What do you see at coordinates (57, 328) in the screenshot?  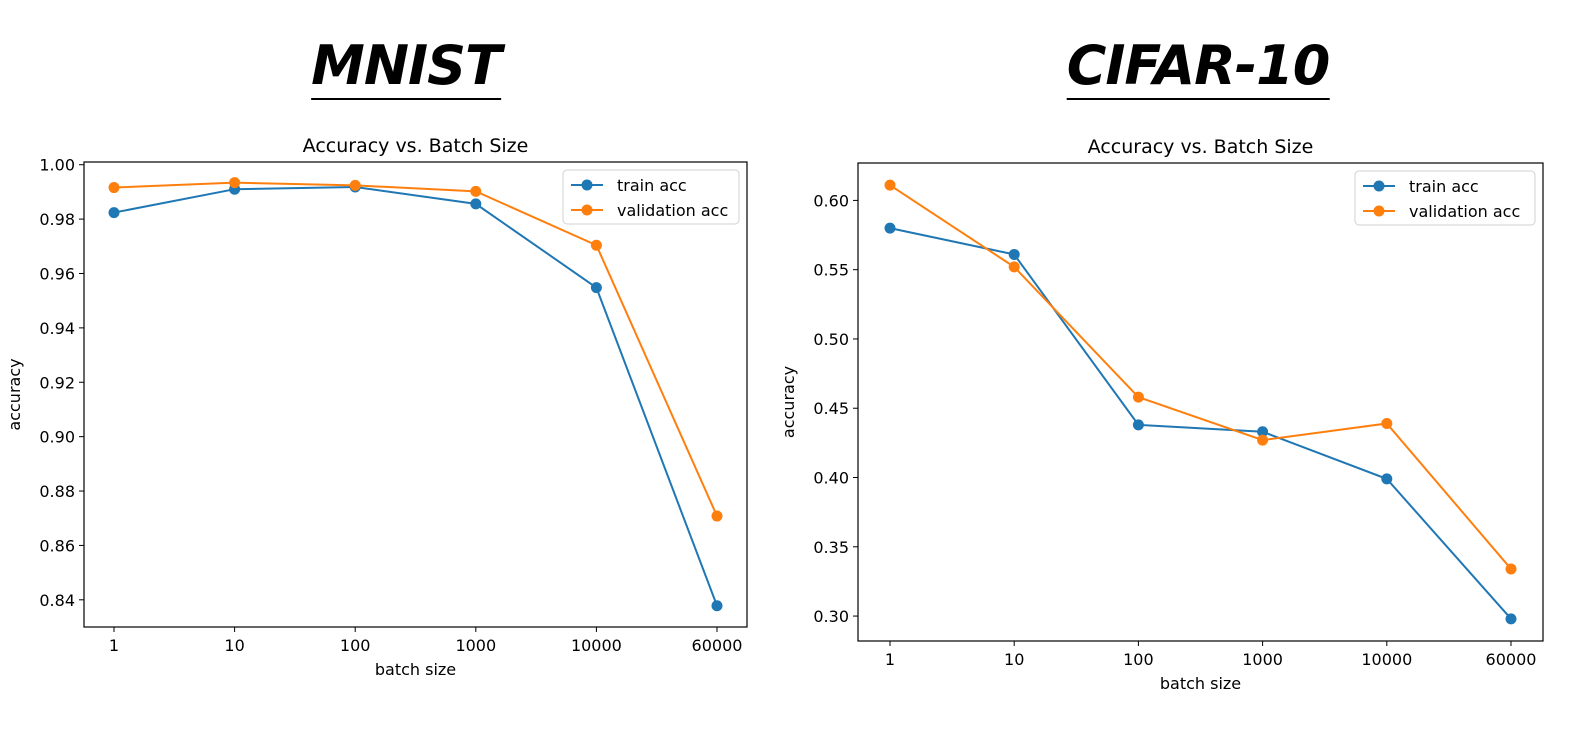 I see `y-tick-label: 0.94` at bounding box center [57, 328].